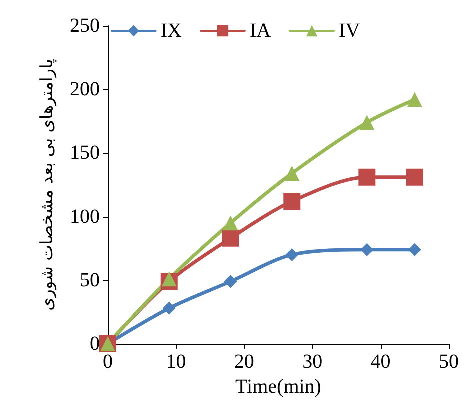 Image resolution: width=471 pixels, height=414 pixels. What do you see at coordinates (350, 31) in the screenshot?
I see `legend-label: IV` at bounding box center [350, 31].